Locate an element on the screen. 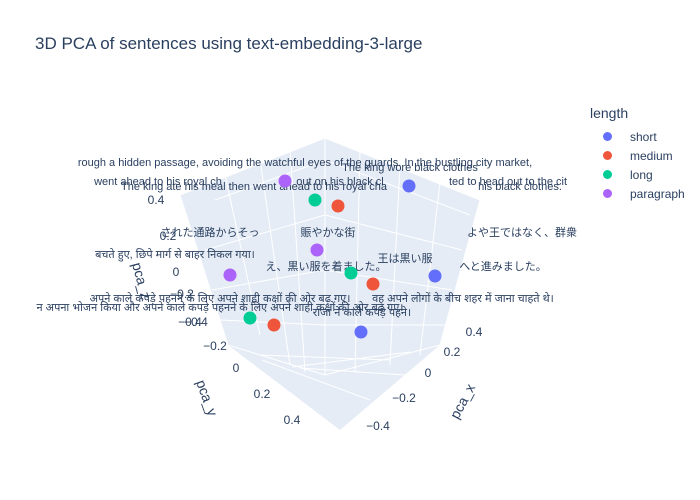  legend-item-medium: medium is located at coordinates (637, 155).